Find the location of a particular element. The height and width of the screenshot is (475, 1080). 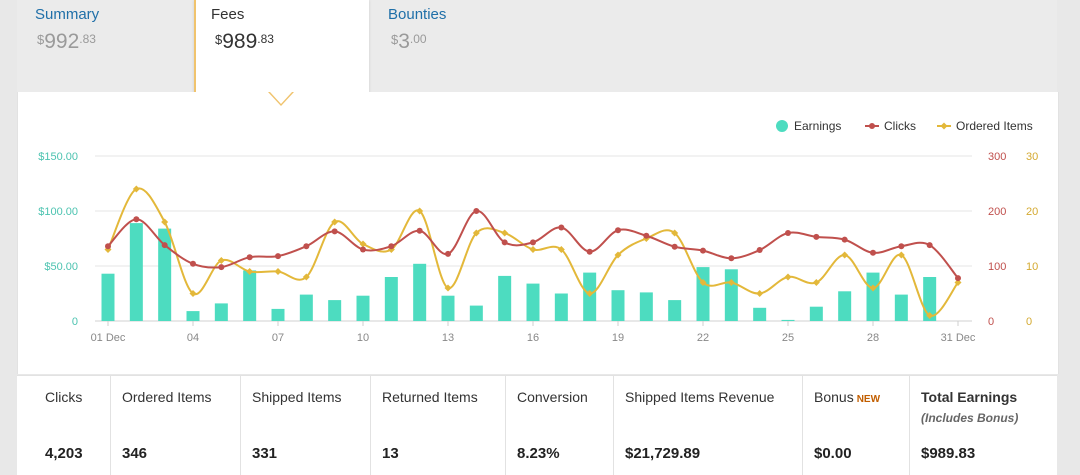

new-badge: NEW is located at coordinates (868, 399).